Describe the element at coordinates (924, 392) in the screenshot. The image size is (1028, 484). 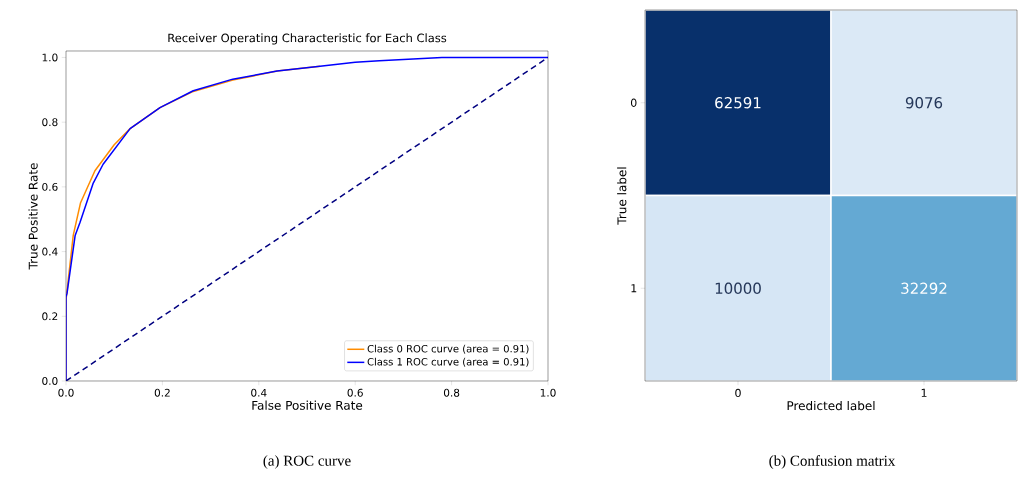
I see `x-tick-label: 1` at that location.